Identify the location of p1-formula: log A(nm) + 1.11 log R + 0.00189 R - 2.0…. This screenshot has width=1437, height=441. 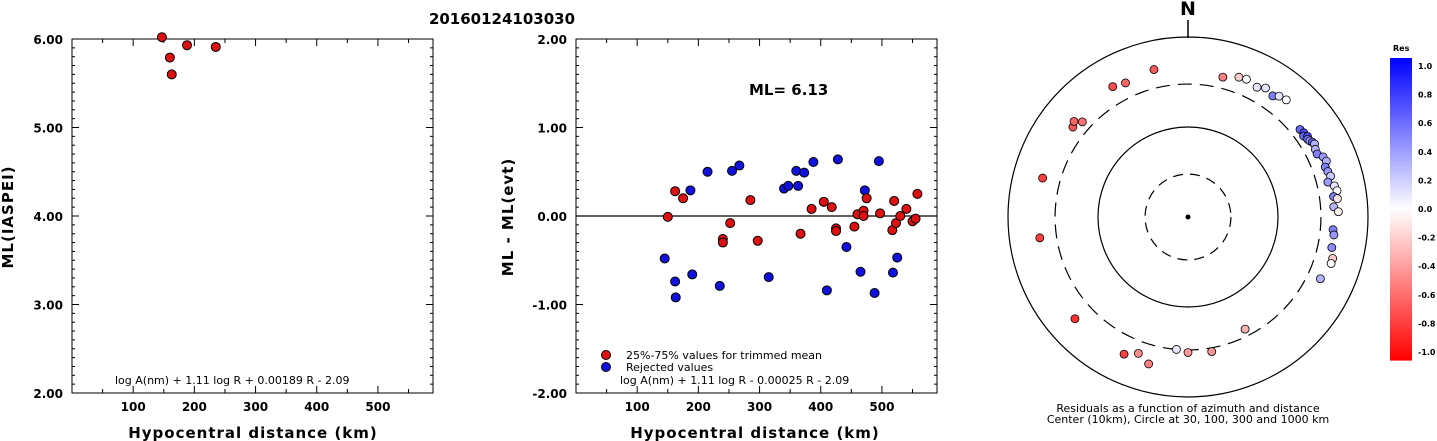
(232, 380).